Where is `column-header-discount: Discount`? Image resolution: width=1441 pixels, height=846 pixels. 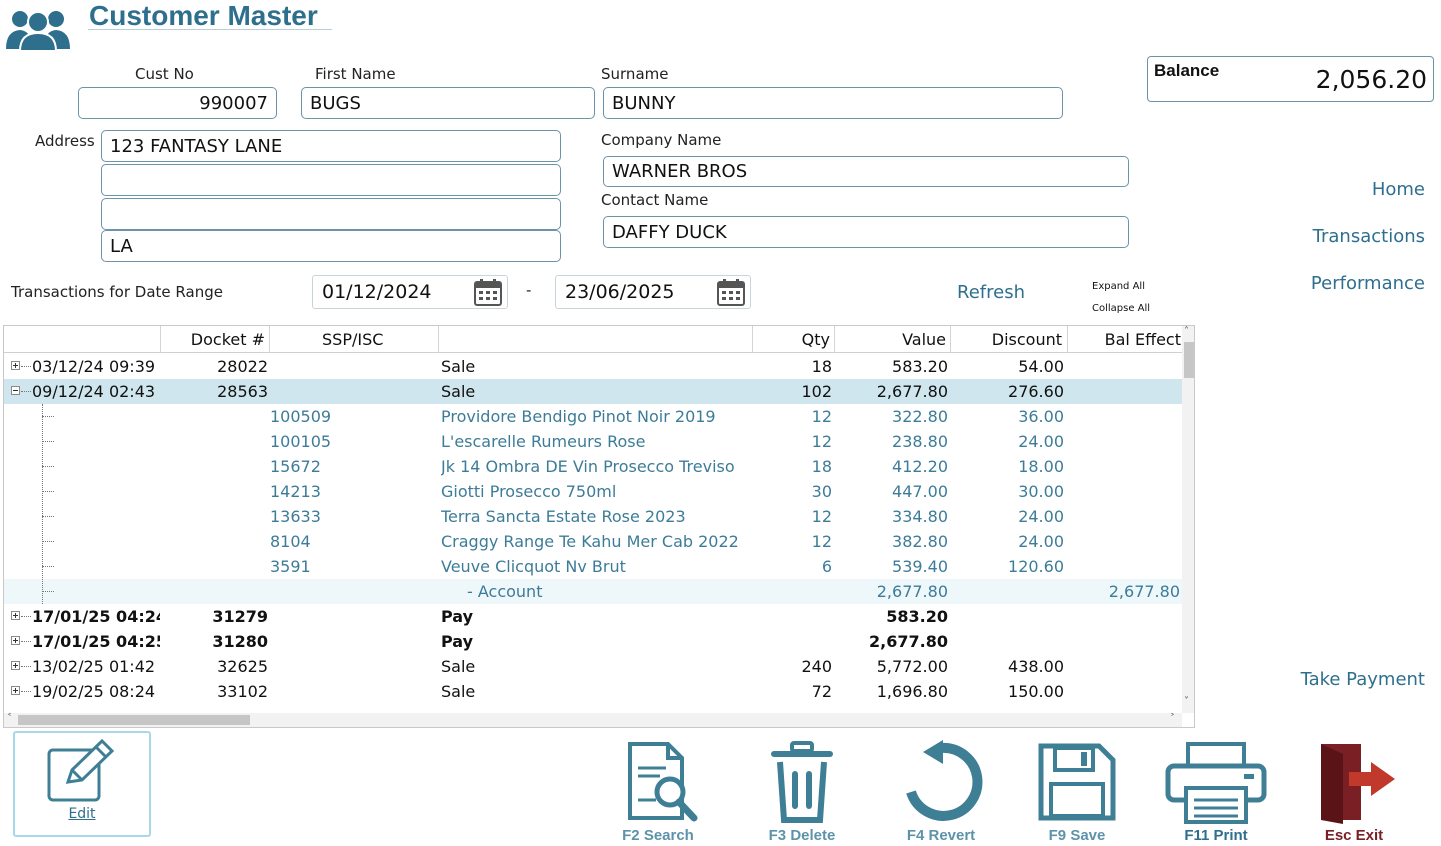
column-header-discount: Discount is located at coordinates (1026, 339).